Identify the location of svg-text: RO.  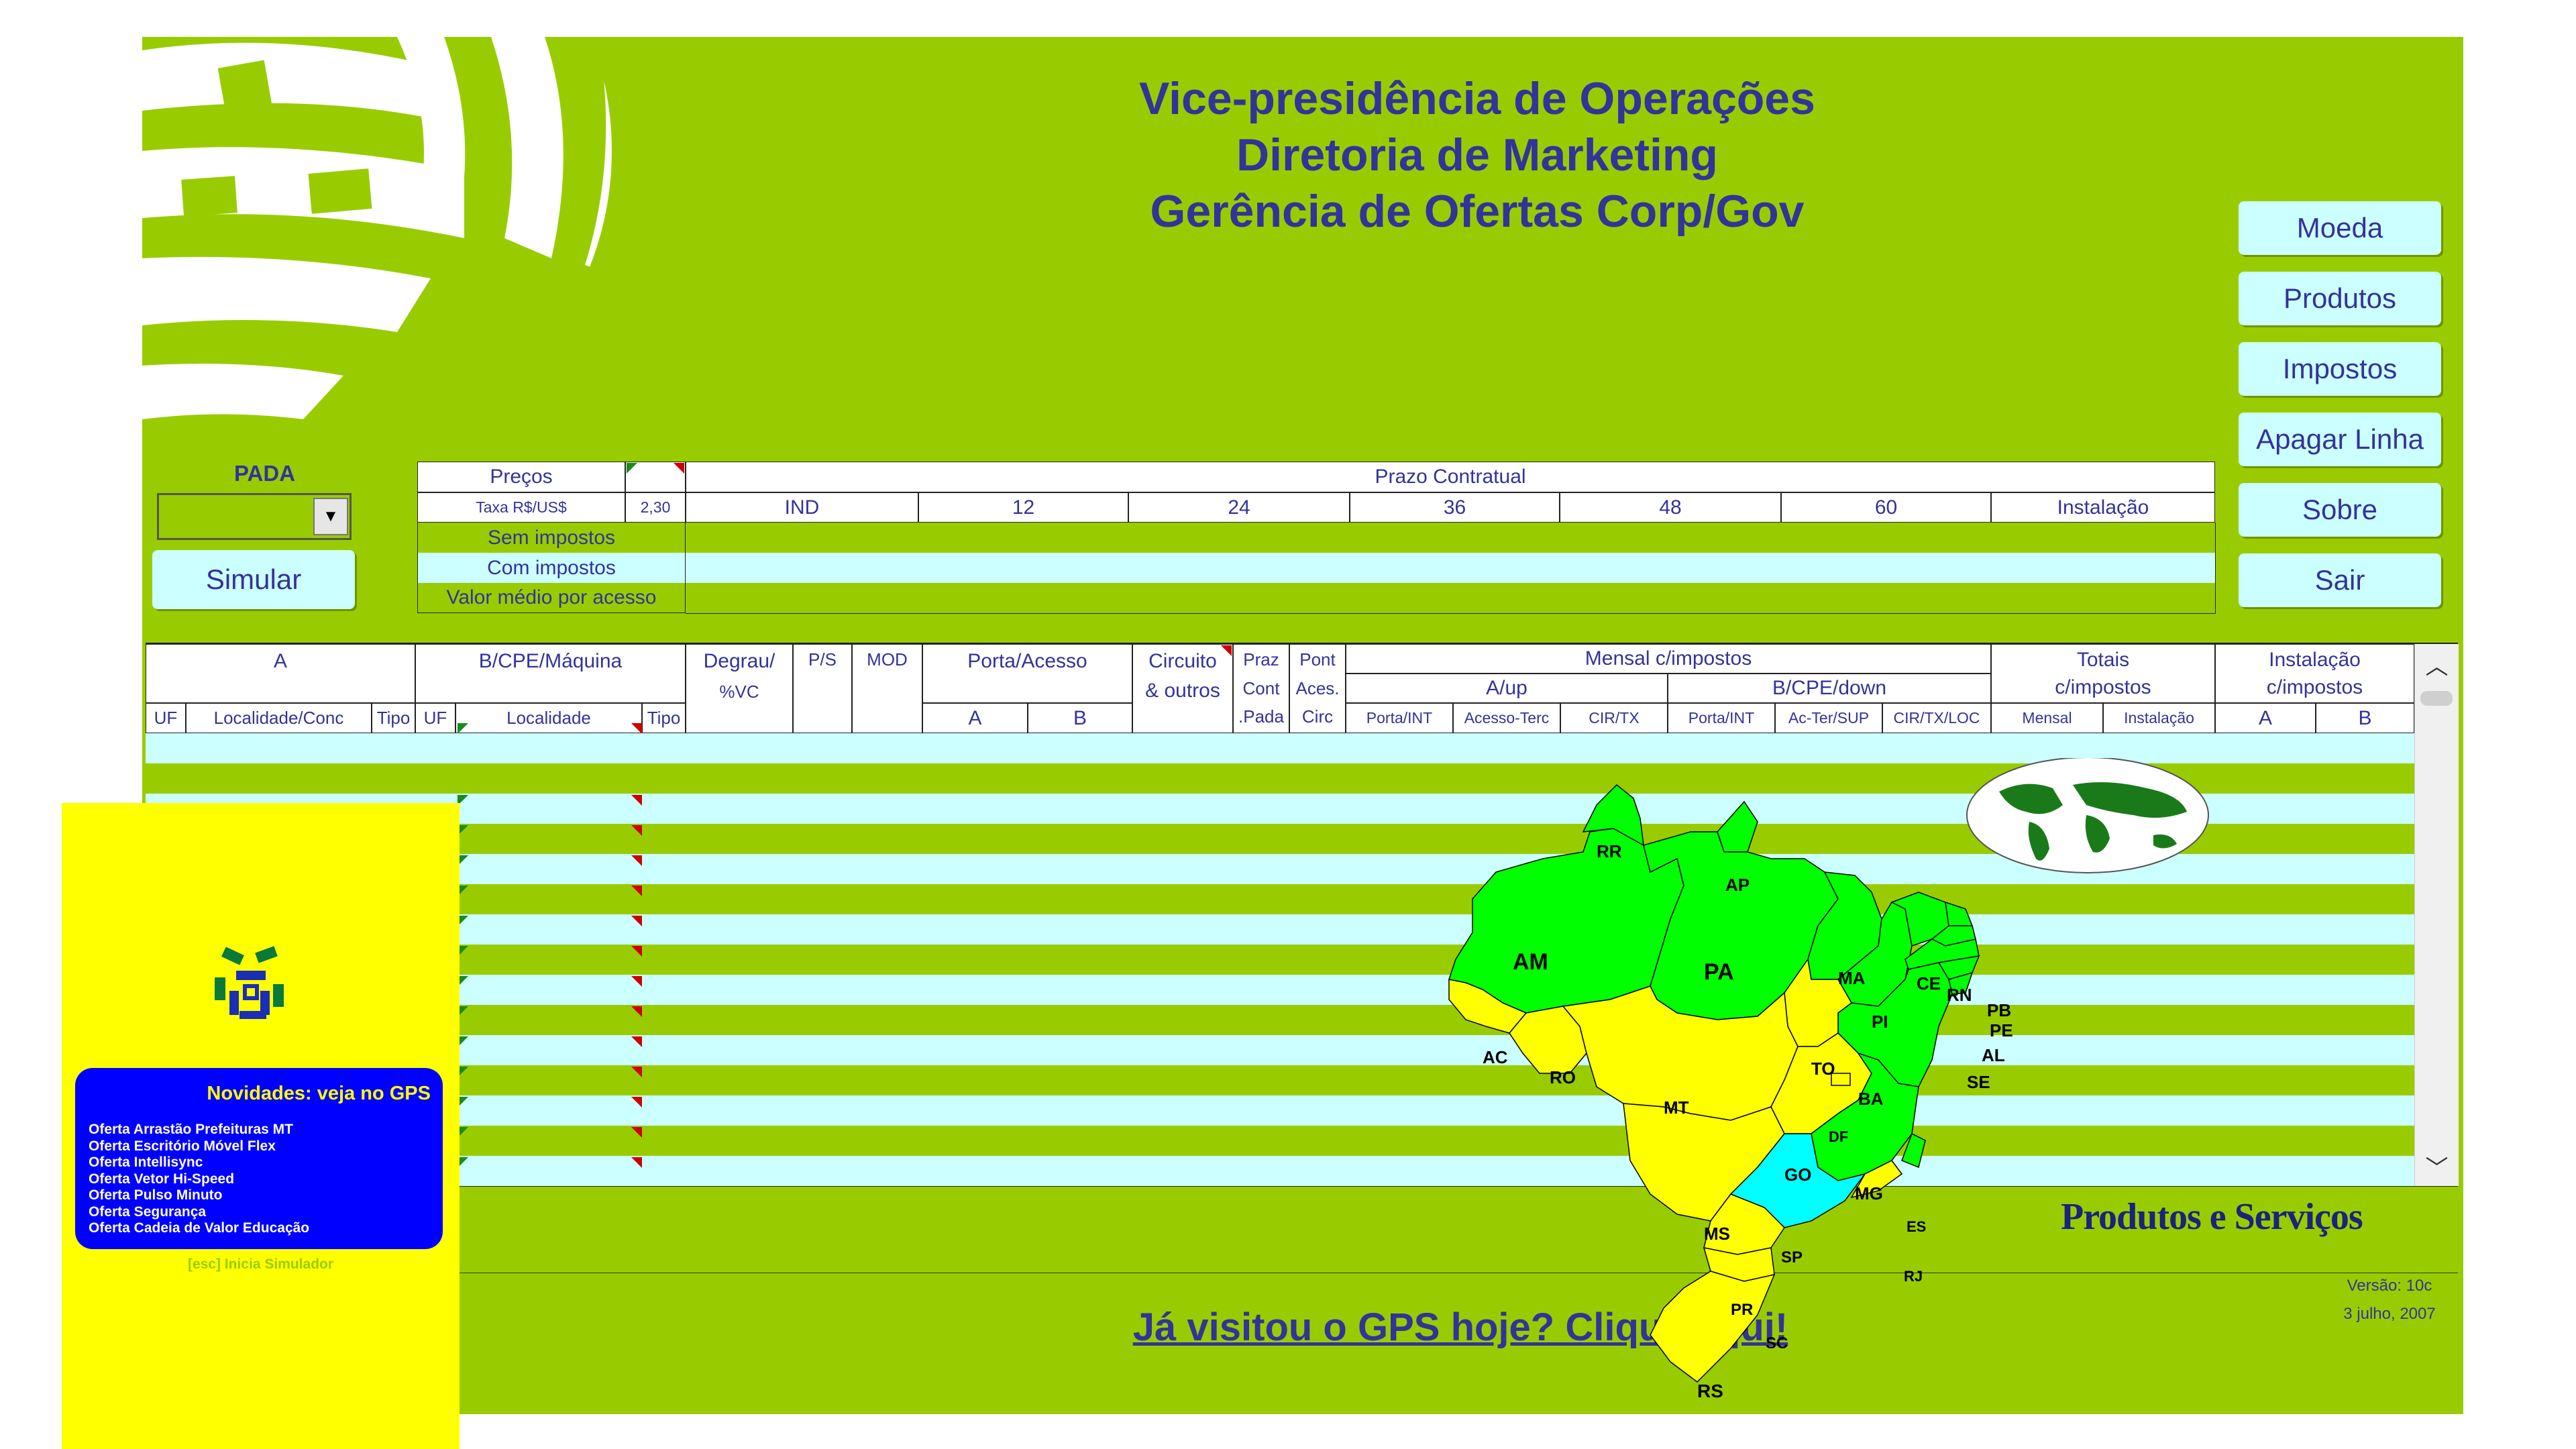
(1563, 1077).